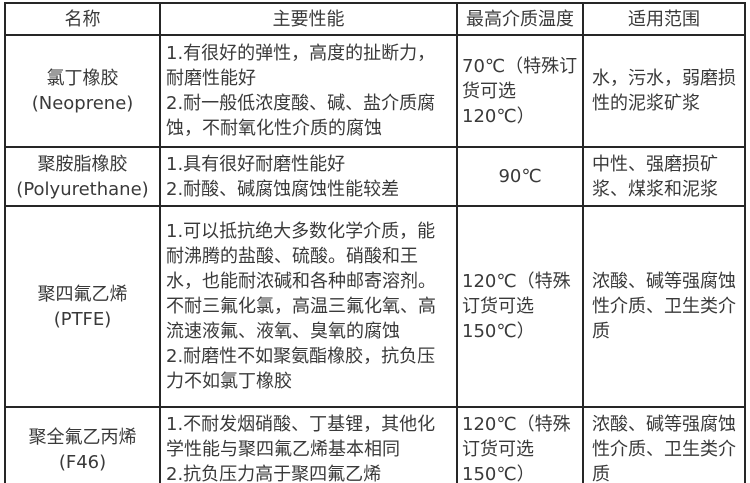  What do you see at coordinates (308, 19) in the screenshot?
I see `col-header-performance: 主要性能` at bounding box center [308, 19].